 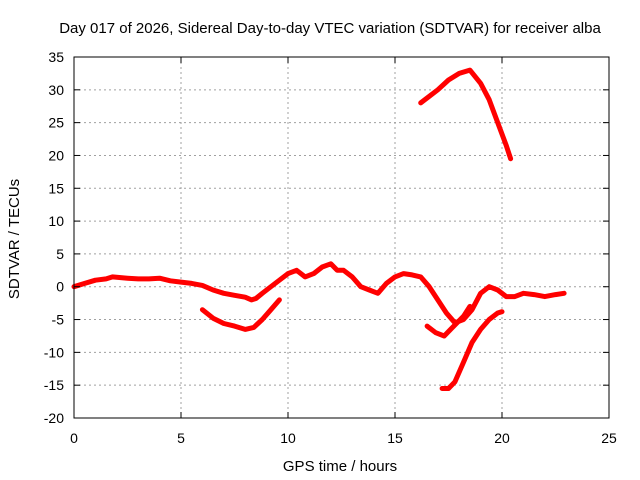 What do you see at coordinates (448, 321) in the screenshot?
I see `series-v-segment` at bounding box center [448, 321].